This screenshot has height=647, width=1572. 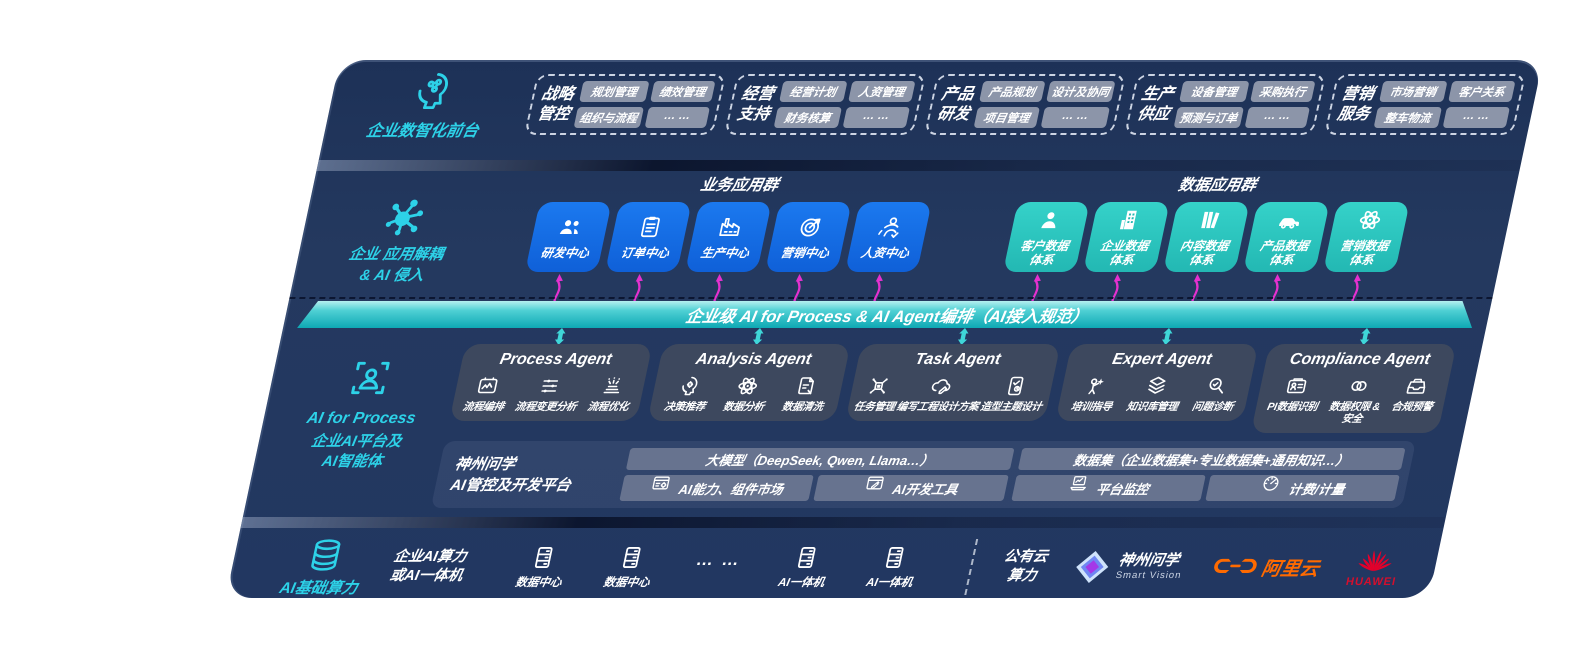 I want to click on dataset-cell: 数据集（企业数据集+专业数据集+通用知识…） 平台监控 计费/计量, so click(x=1208, y=475).